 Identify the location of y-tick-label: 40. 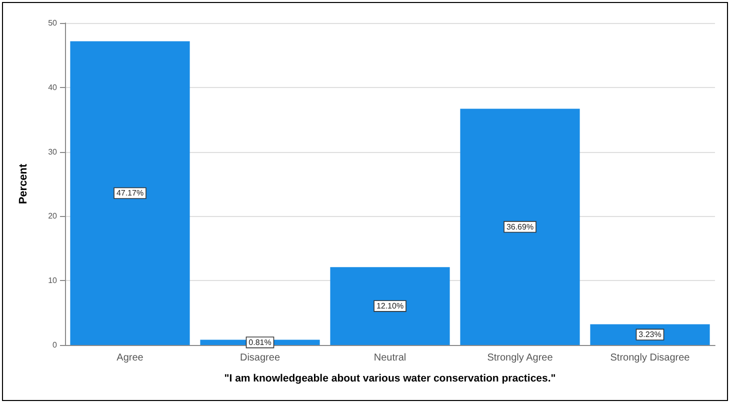
(53, 87).